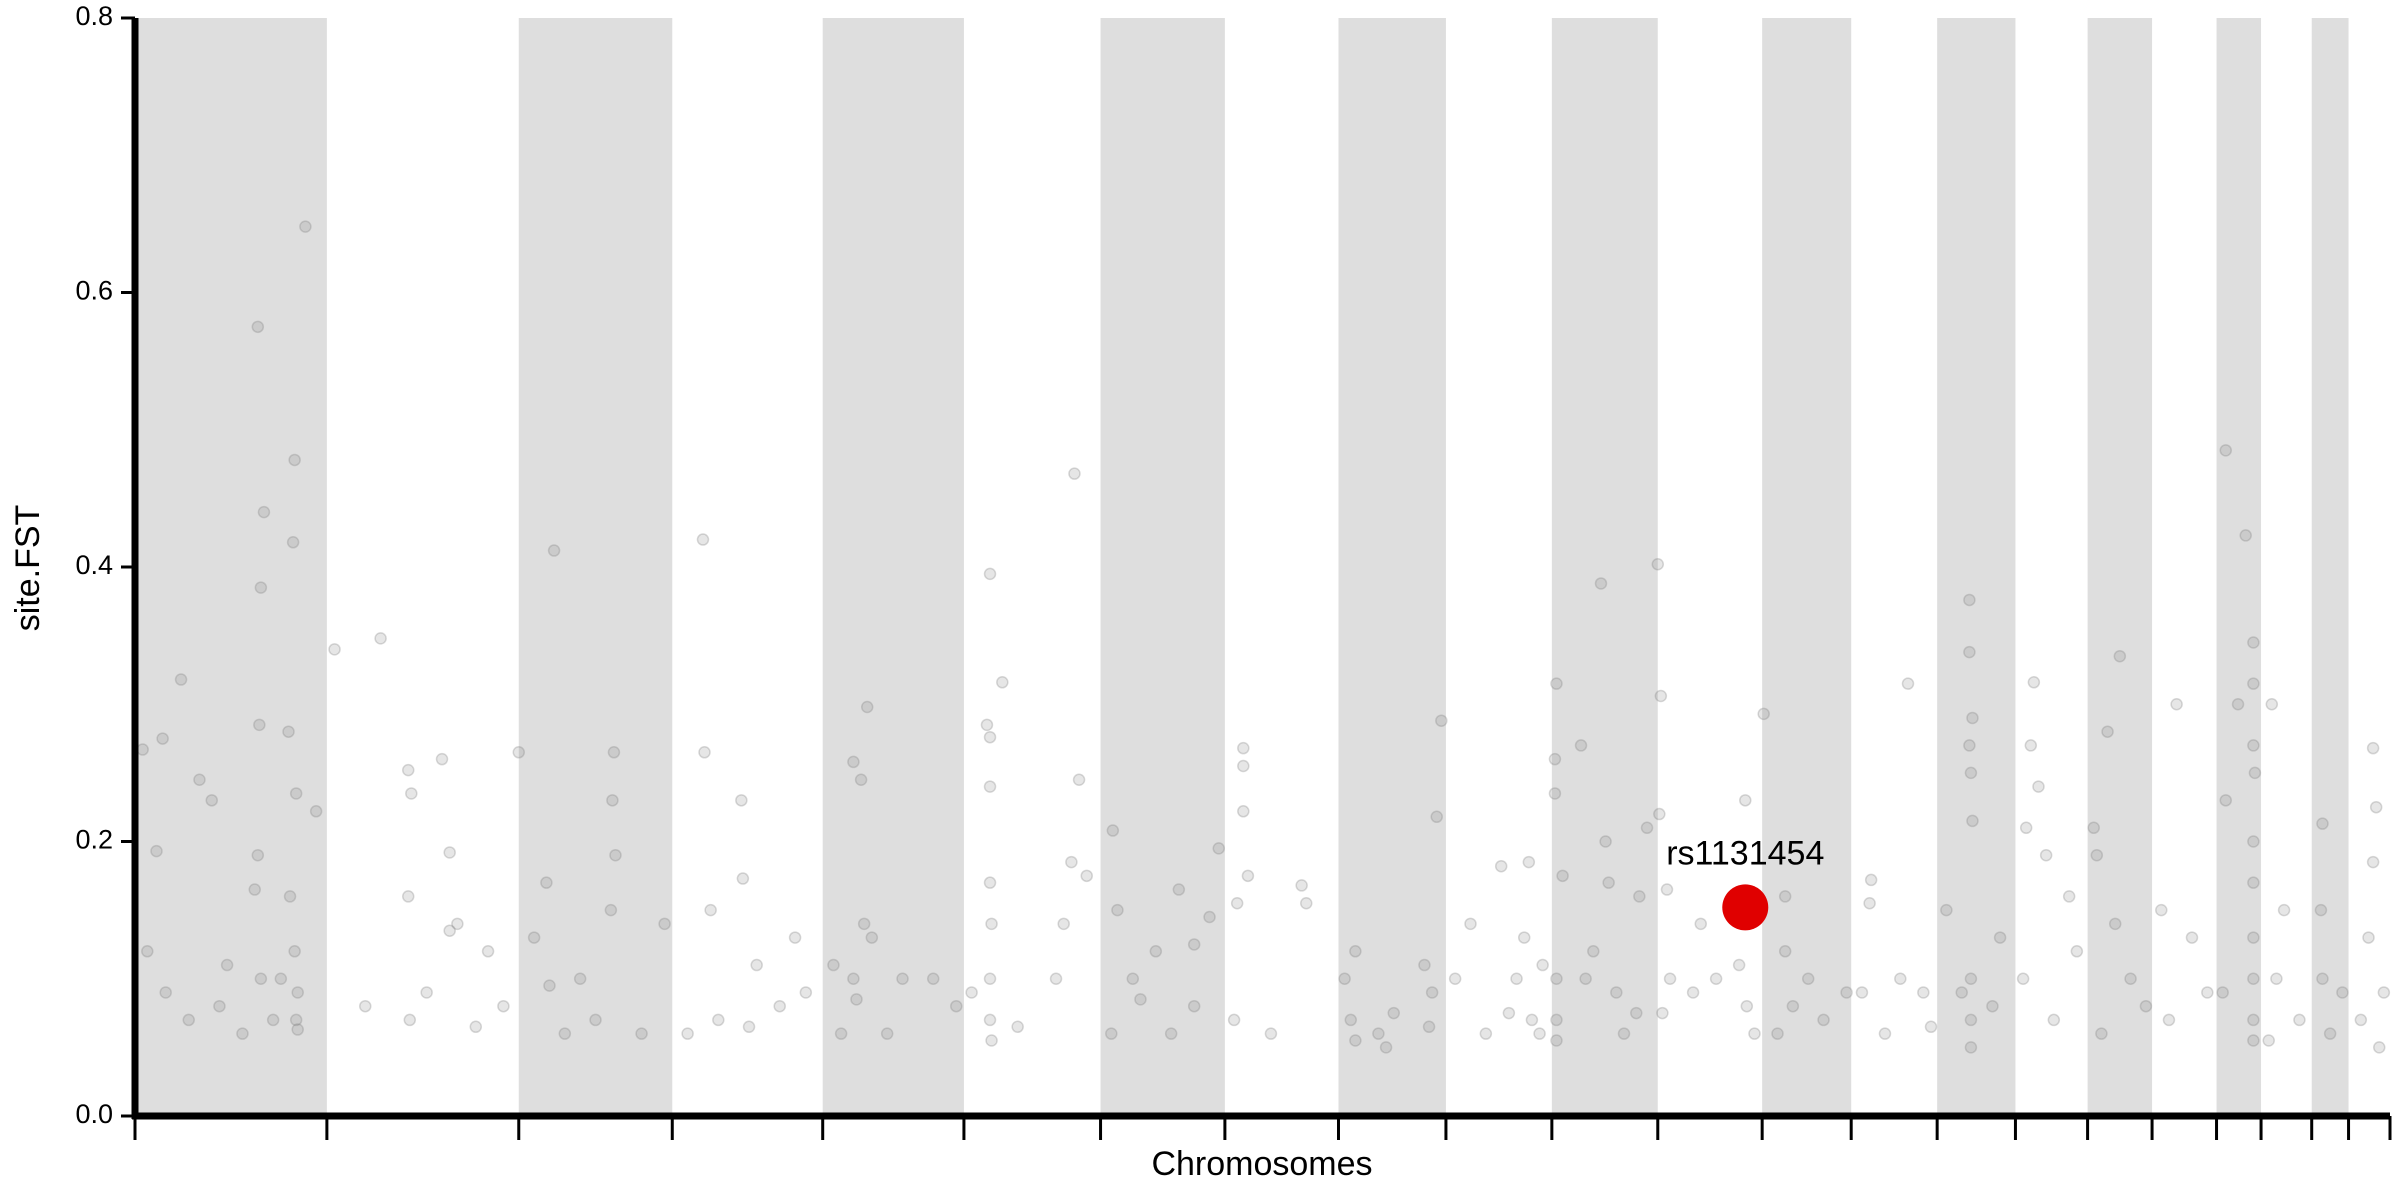  What do you see at coordinates (94, 840) in the screenshot?
I see `y-tick-label: 0.2` at bounding box center [94, 840].